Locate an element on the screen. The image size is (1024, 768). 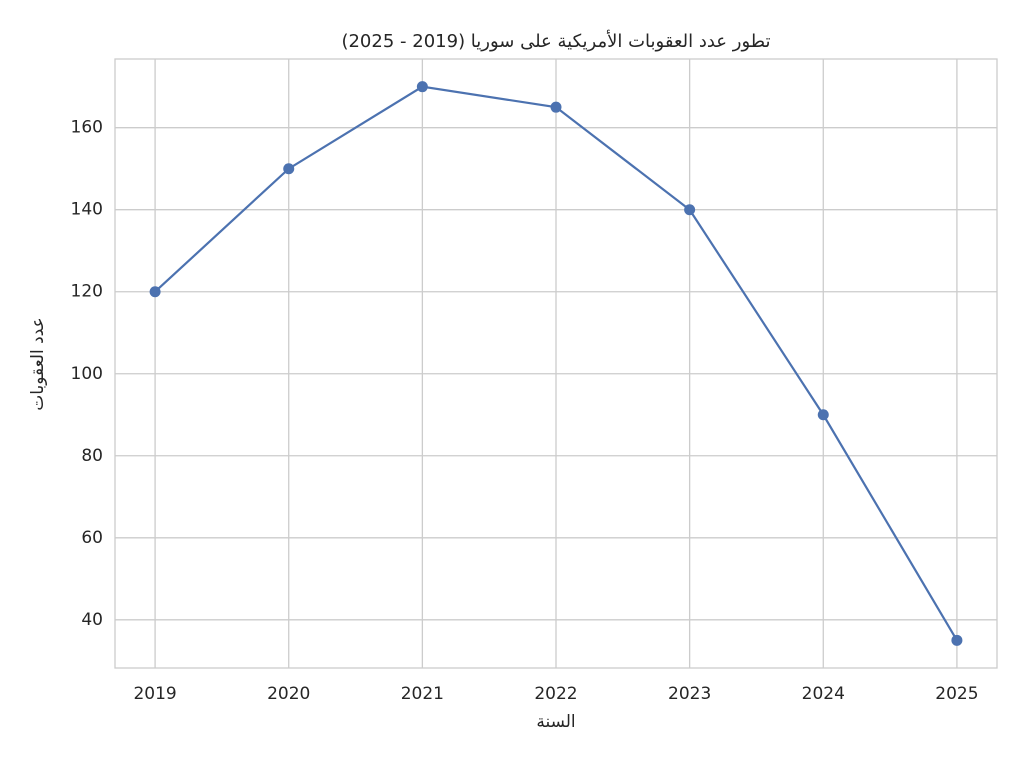
x-tick-label: 2025 is located at coordinates (956, 694).